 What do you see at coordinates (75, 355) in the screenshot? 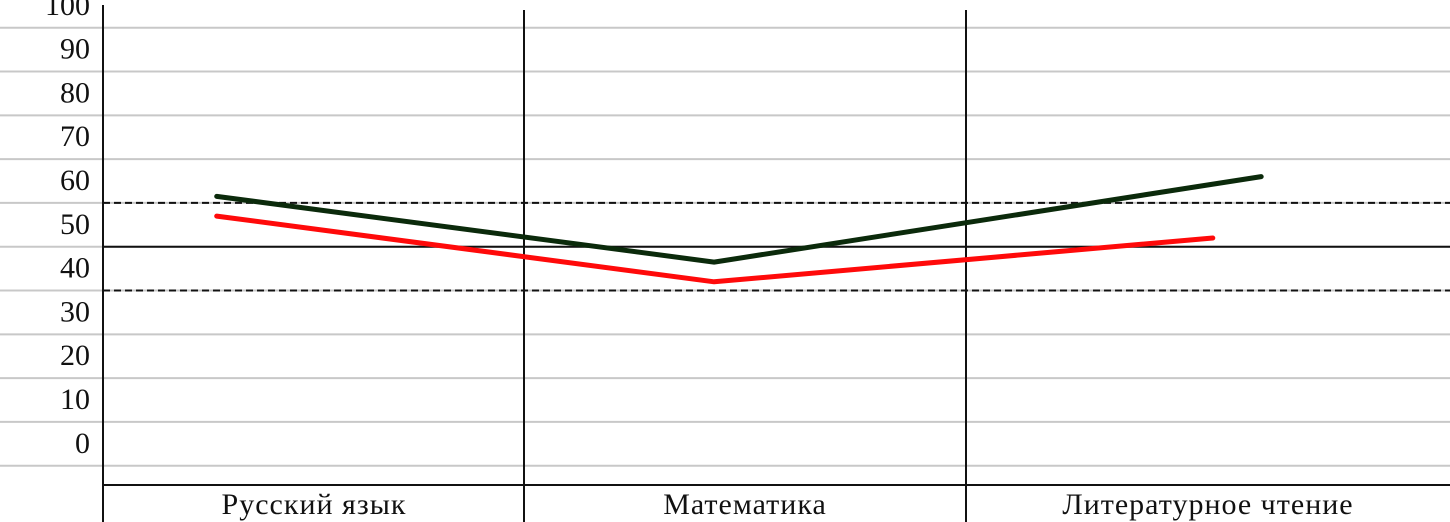
I see `y-tick-label: 20` at bounding box center [75, 355].